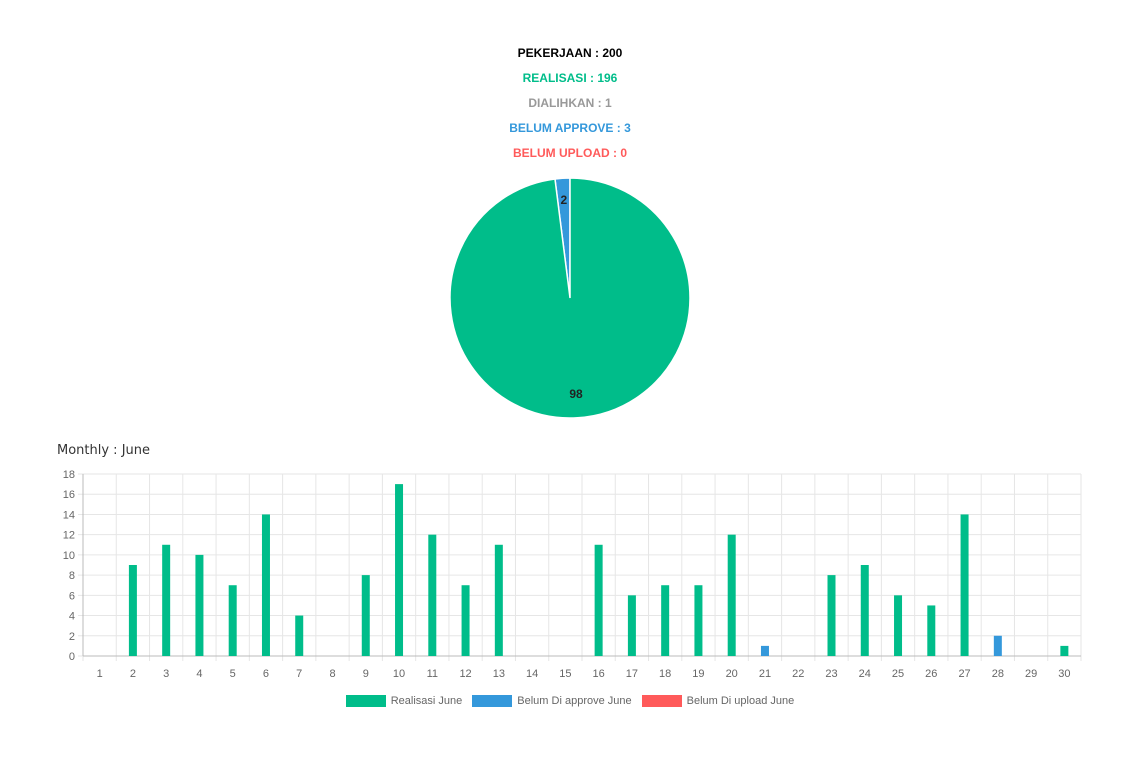 The image size is (1140, 763). What do you see at coordinates (831, 674) in the screenshot?
I see `x-tick-label: 23` at bounding box center [831, 674].